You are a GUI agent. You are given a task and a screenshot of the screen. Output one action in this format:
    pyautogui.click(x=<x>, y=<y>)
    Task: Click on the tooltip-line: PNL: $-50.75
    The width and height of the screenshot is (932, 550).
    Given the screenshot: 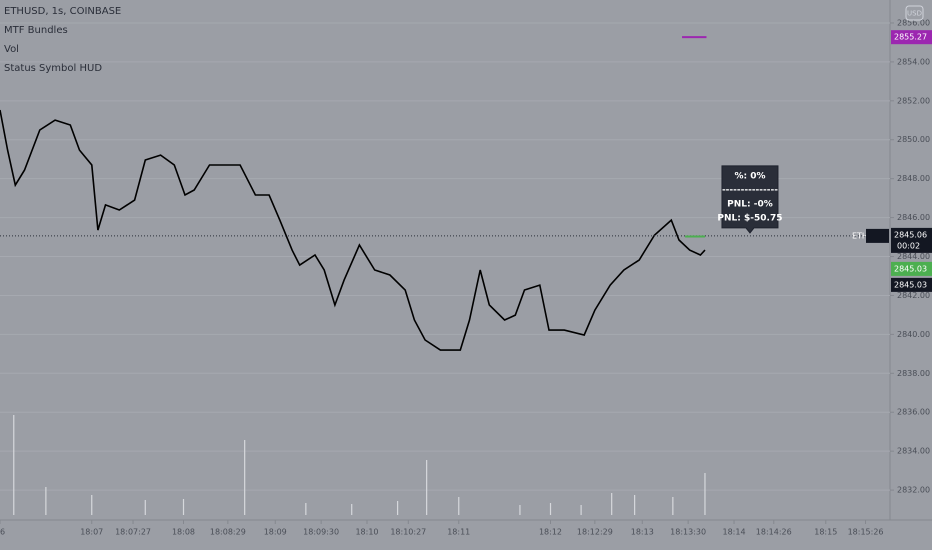 What is the action you would take?
    pyautogui.click(x=749, y=218)
    